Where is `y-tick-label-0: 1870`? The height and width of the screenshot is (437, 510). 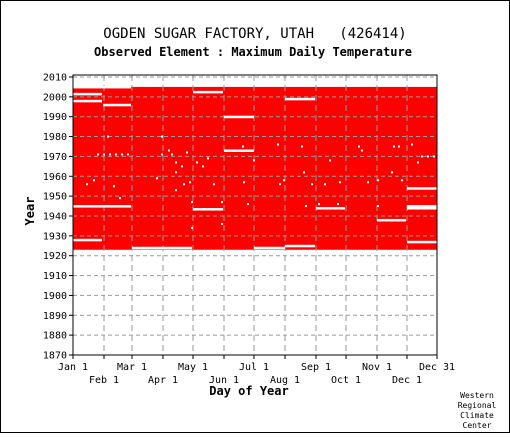
y-tick-label-0: 1870 is located at coordinates (55, 356).